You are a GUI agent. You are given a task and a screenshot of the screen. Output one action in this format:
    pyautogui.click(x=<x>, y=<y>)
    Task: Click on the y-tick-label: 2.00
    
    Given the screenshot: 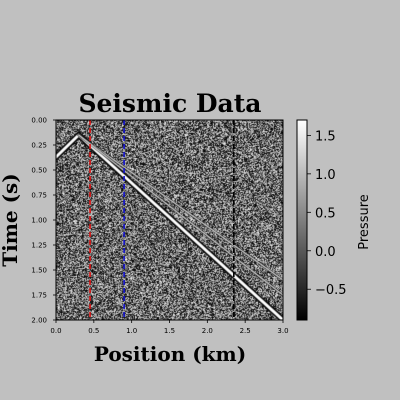 What is the action you would take?
    pyautogui.click(x=39, y=321)
    